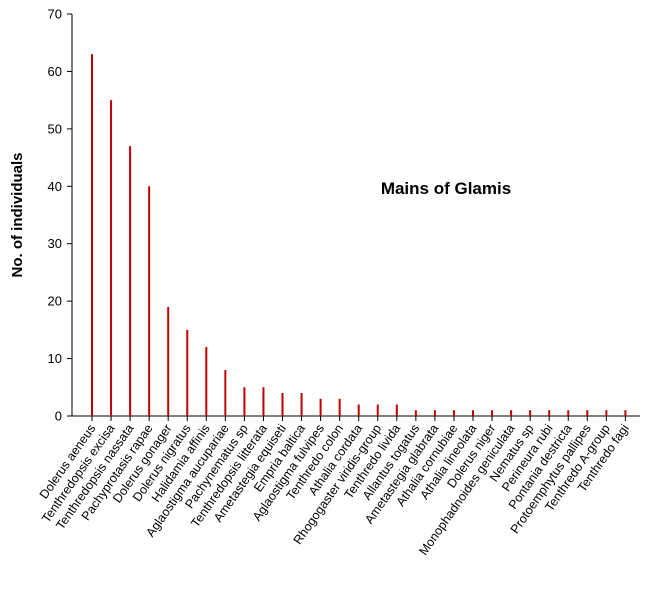 Image resolution: width=645 pixels, height=607 pixels. I want to click on y-tick-label: 70, so click(55, 14).